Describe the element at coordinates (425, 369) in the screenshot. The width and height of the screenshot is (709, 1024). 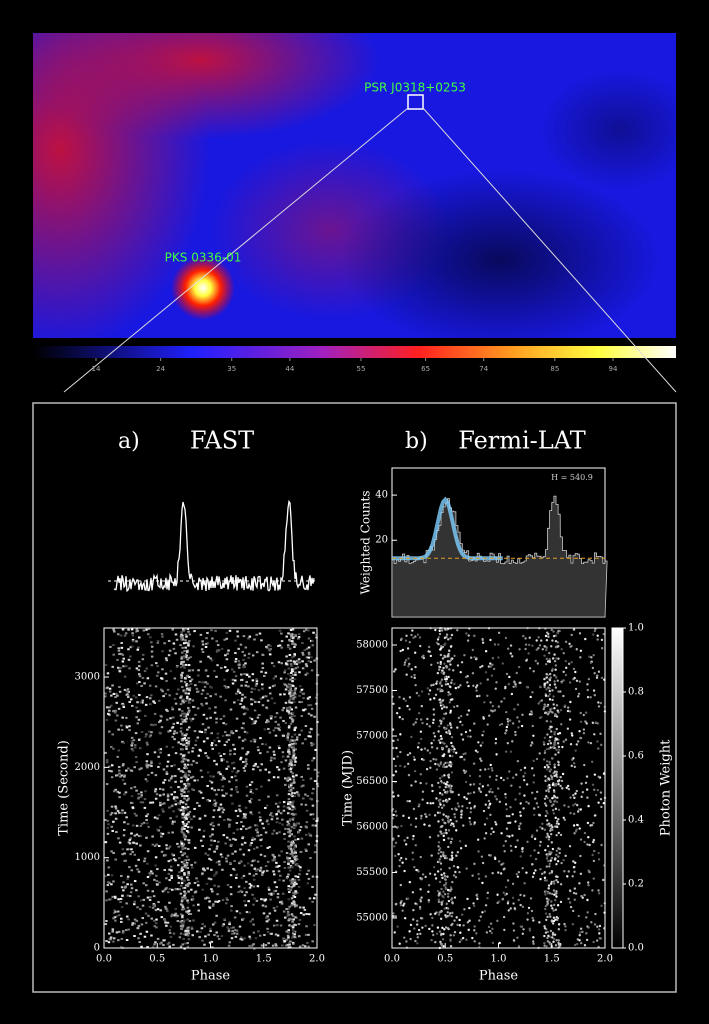
I see `colorbar-tick-label: 65` at that location.